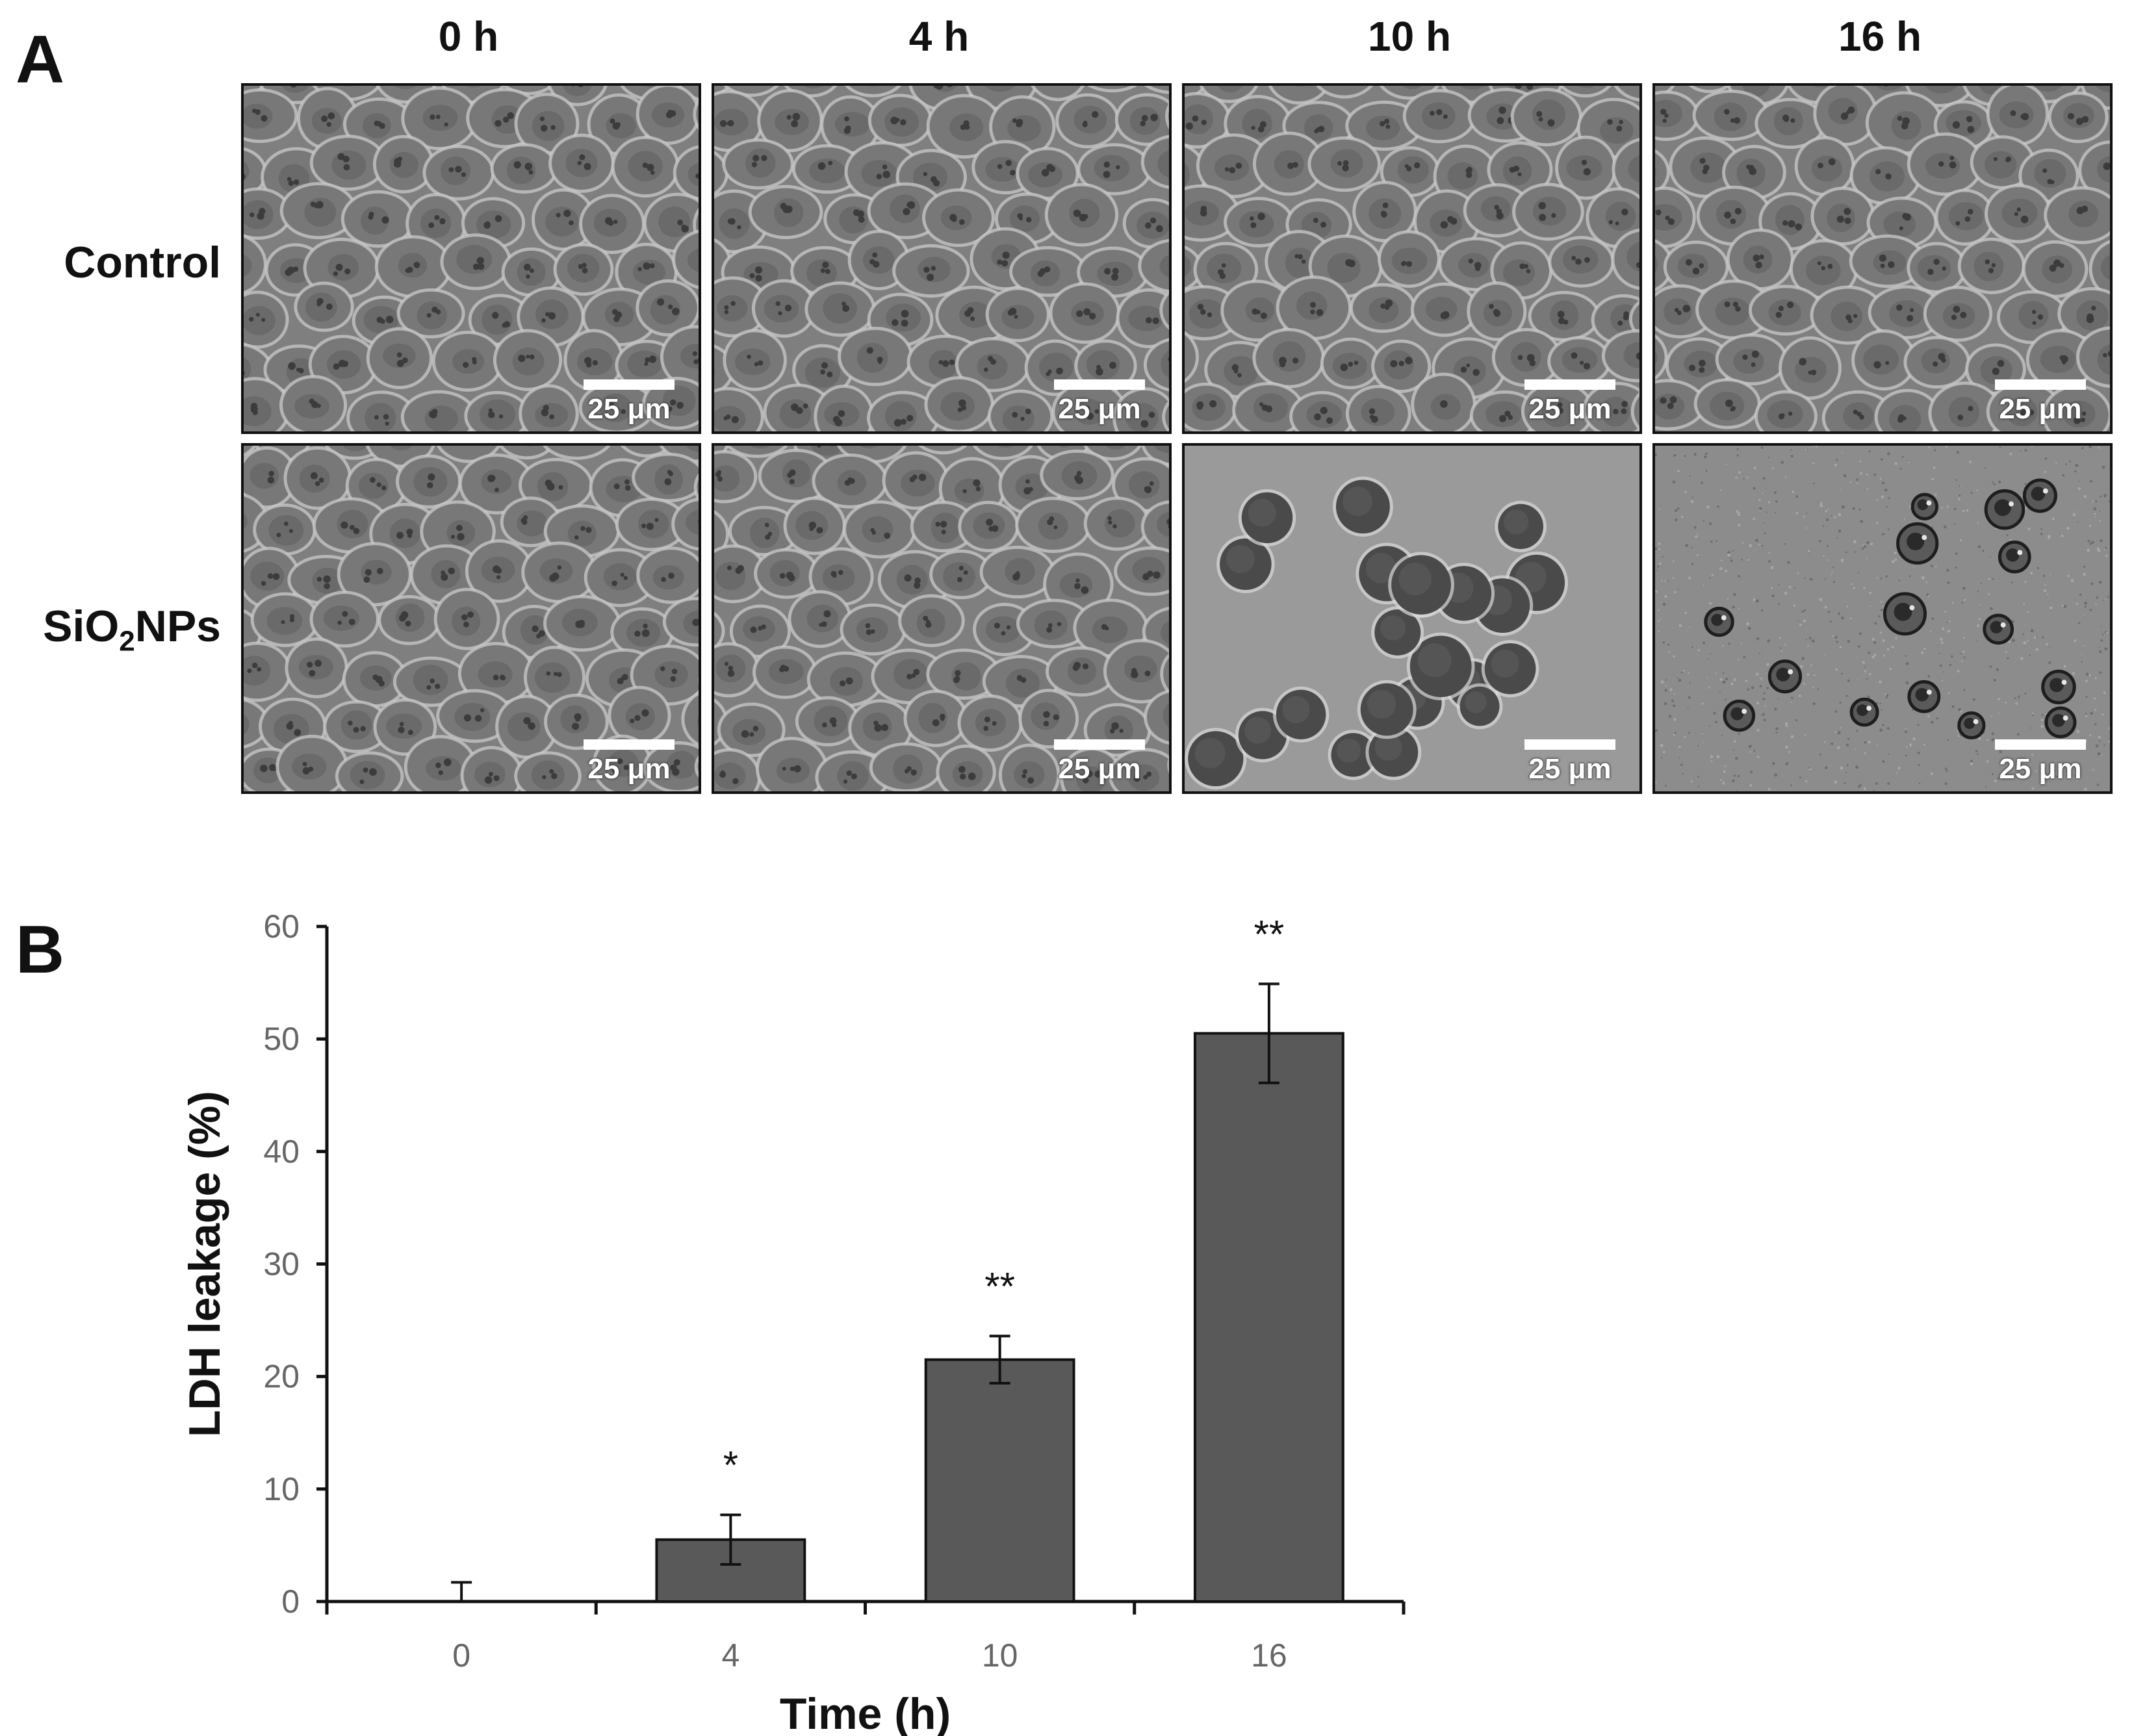 This screenshot has height=1736, width=2134. I want to click on micrograph-control-4h: 25 μm, so click(942, 258).